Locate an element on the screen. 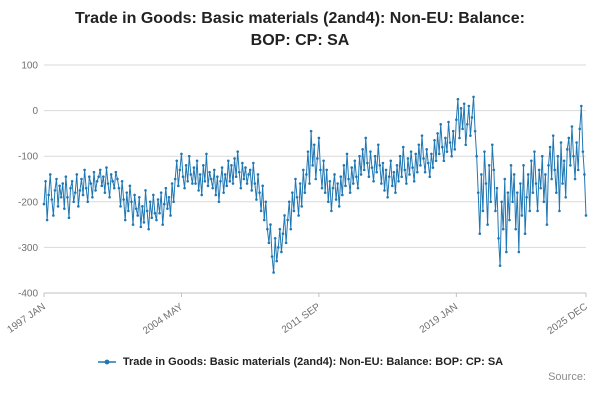  legend-line-marker-icon is located at coordinates (106, 362).